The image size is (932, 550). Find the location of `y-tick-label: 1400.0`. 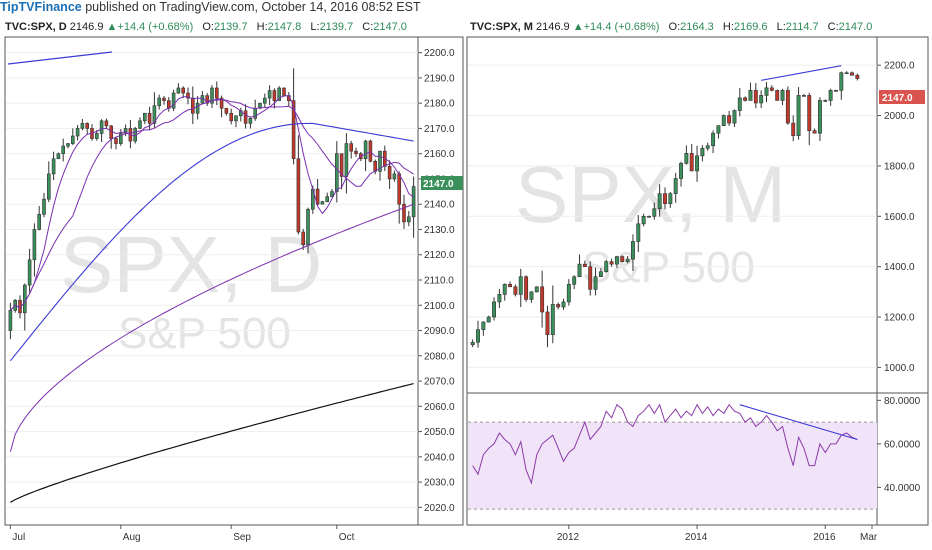

y-tick-label: 1400.0 is located at coordinates (899, 267).